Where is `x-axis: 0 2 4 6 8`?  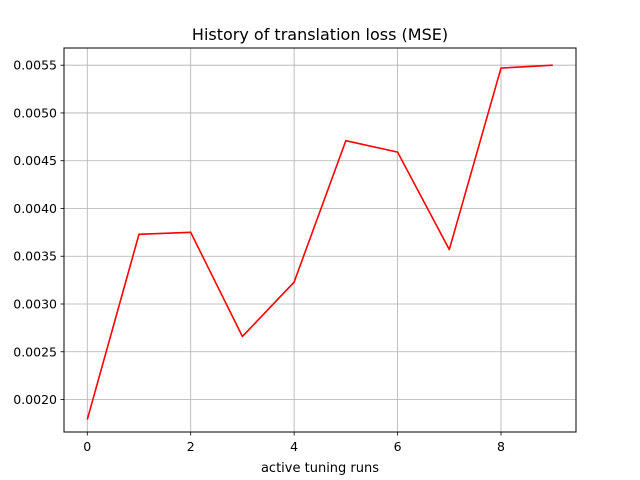
x-axis: 0 2 4 6 8 is located at coordinates (294, 443).